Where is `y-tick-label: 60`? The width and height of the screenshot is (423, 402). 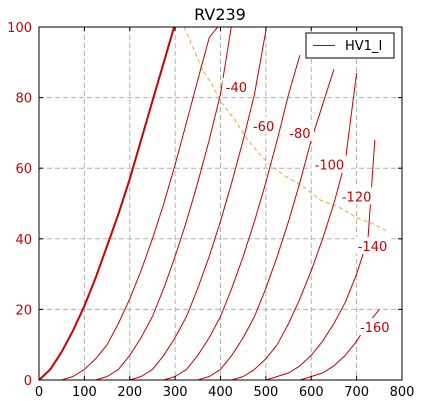 y-tick-label: 60 is located at coordinates (23, 169).